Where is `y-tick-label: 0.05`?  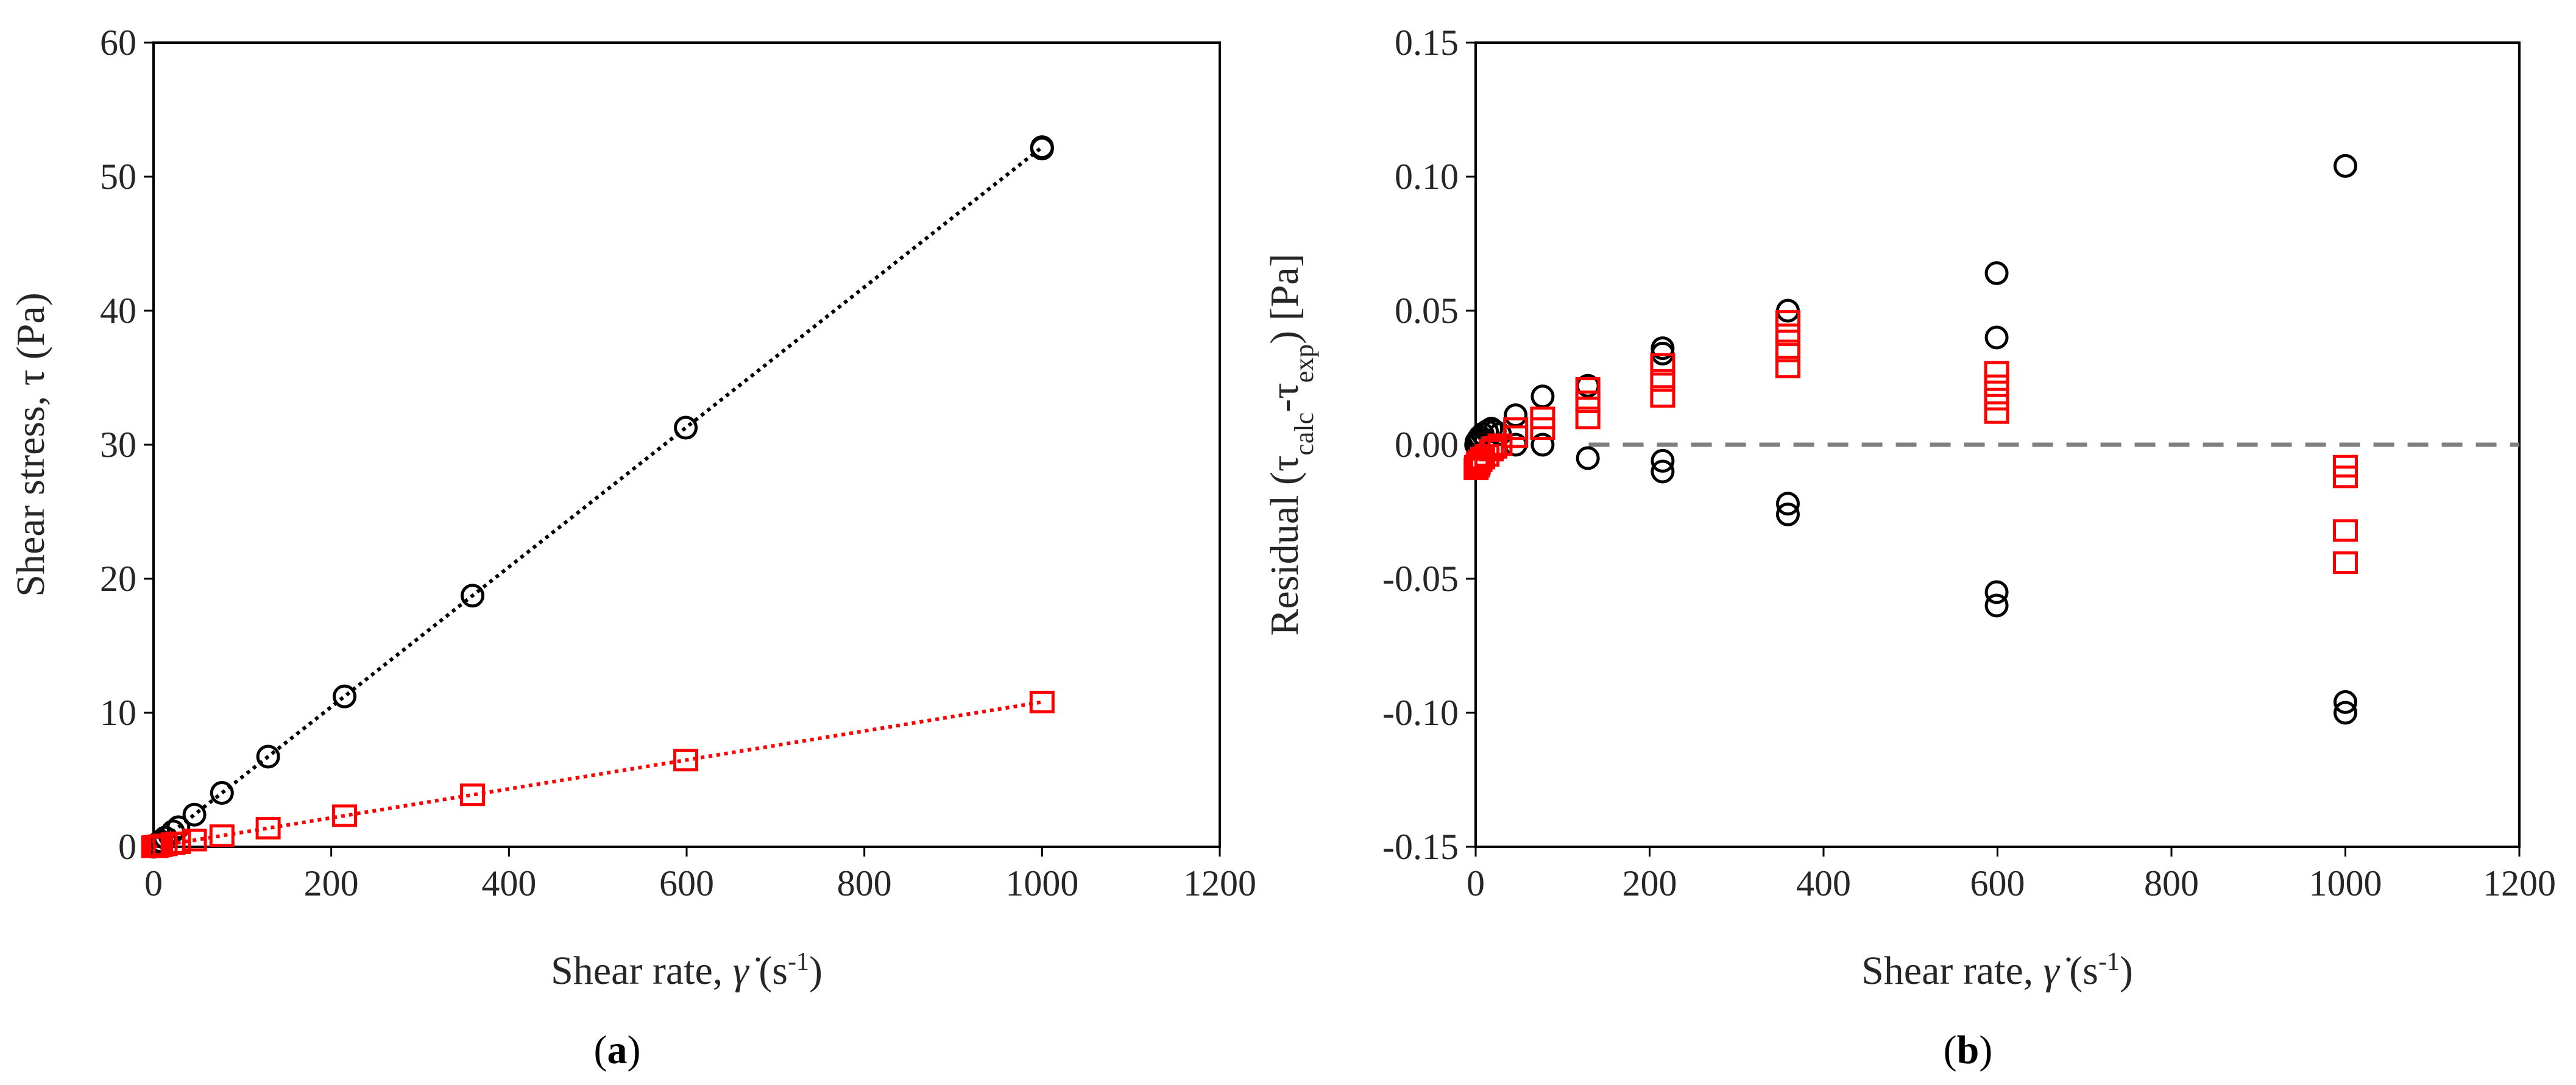 y-tick-label: 0.05 is located at coordinates (1427, 311).